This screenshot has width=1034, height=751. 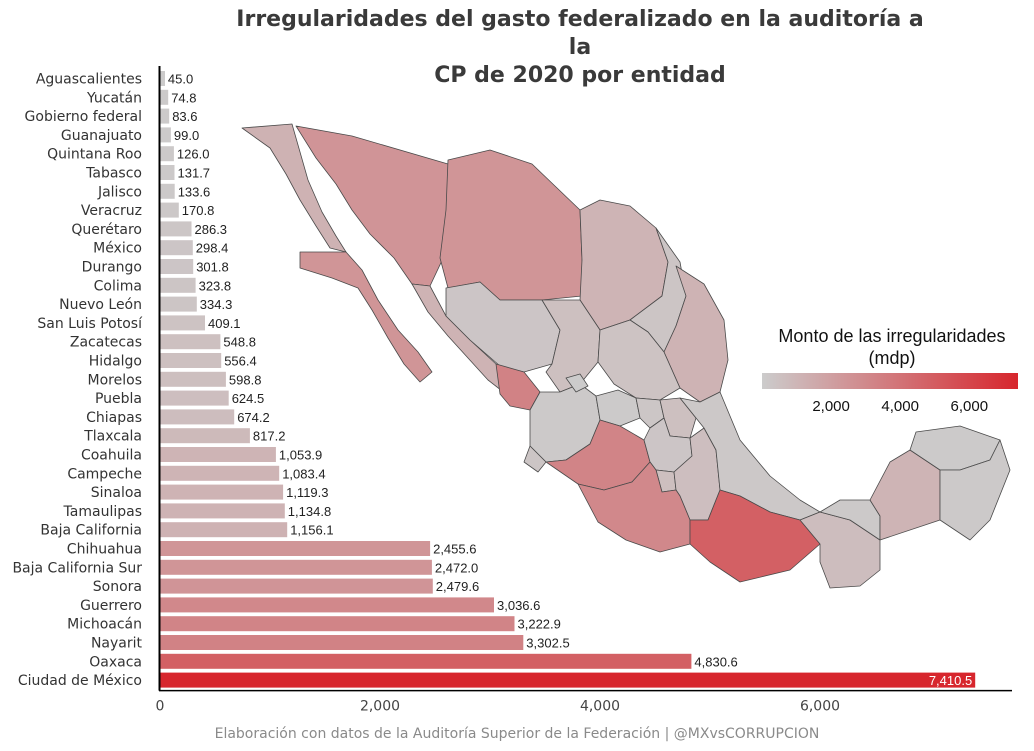 What do you see at coordinates (892, 358) in the screenshot?
I see `legend-title-line2: (mdp)` at bounding box center [892, 358].